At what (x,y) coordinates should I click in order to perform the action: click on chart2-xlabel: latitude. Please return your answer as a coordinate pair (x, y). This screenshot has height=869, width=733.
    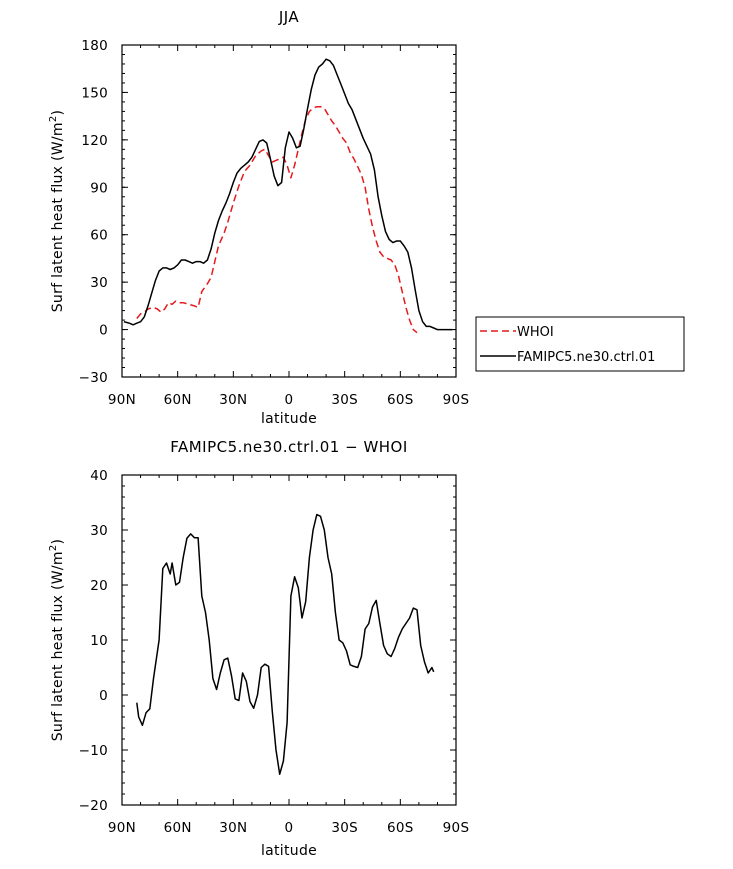
    Looking at the image, I should click on (289, 851).